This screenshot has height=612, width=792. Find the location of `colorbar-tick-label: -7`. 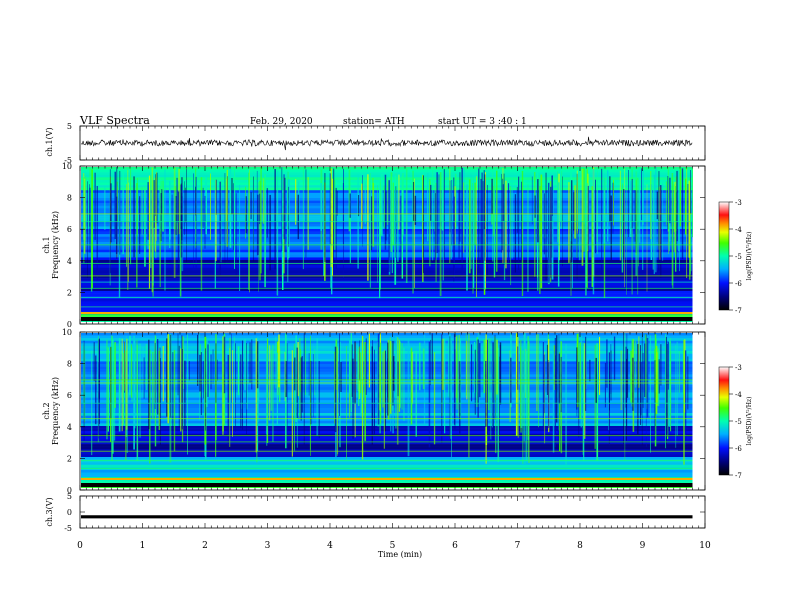

colorbar-tick-label: -7 is located at coordinates (738, 311).